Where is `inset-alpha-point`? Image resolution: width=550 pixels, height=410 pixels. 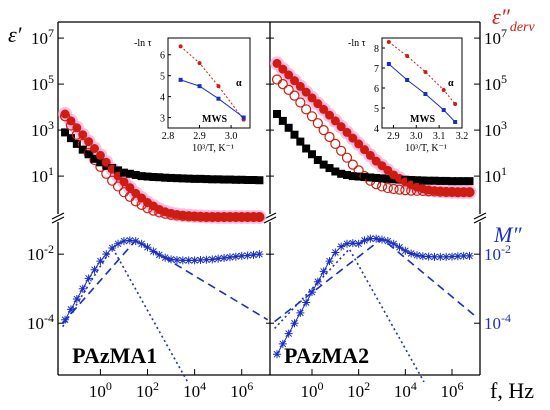 inset-alpha-point is located at coordinates (455, 104).